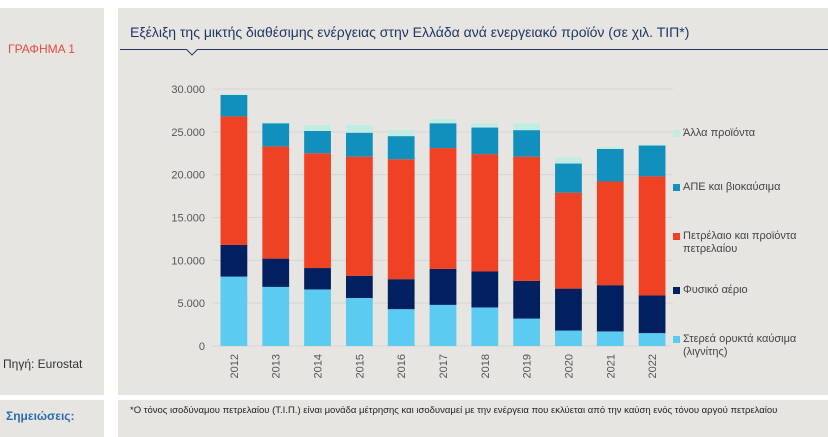 The height and width of the screenshot is (437, 828). I want to click on x-tick-label: 2012, so click(235, 366).